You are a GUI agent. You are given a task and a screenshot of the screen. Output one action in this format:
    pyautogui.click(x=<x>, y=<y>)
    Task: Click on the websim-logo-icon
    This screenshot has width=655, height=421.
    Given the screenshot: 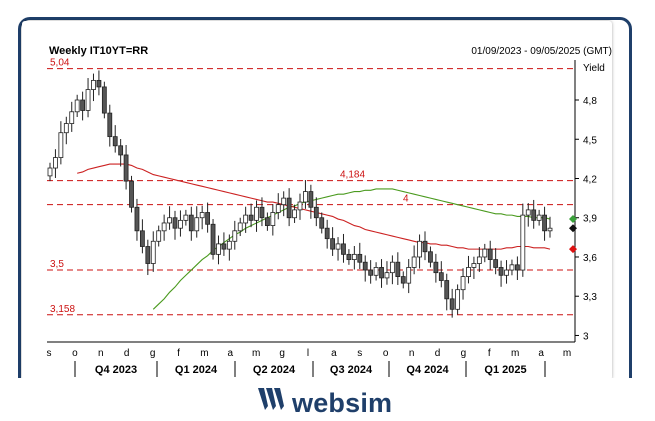 What is the action you would take?
    pyautogui.click(x=271, y=399)
    